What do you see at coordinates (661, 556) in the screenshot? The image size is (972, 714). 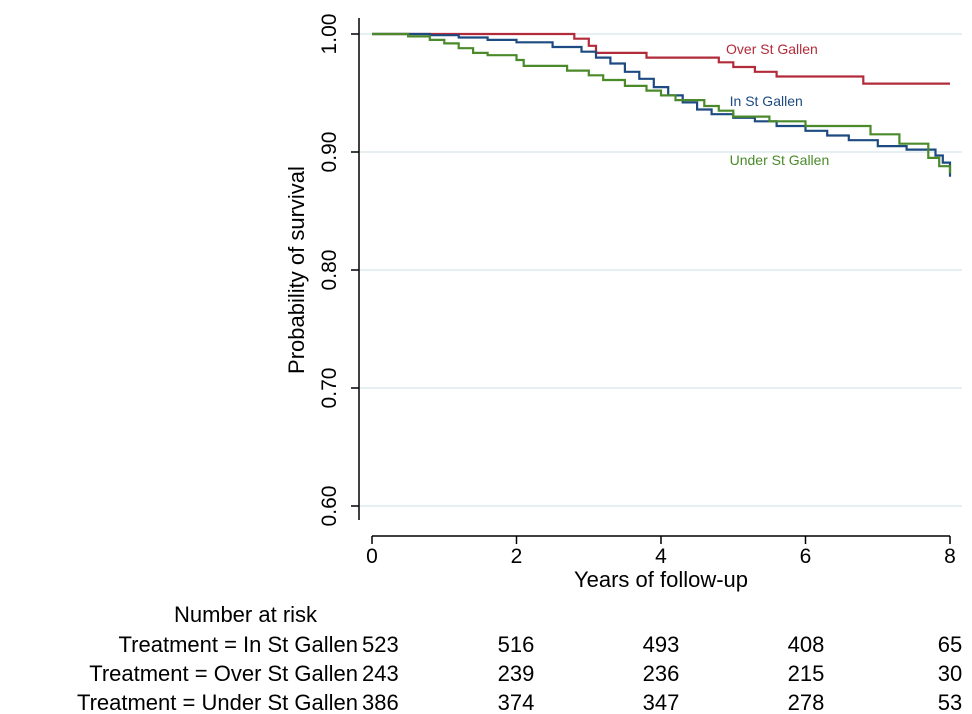 I see `x-tick-label: 4` at bounding box center [661, 556].